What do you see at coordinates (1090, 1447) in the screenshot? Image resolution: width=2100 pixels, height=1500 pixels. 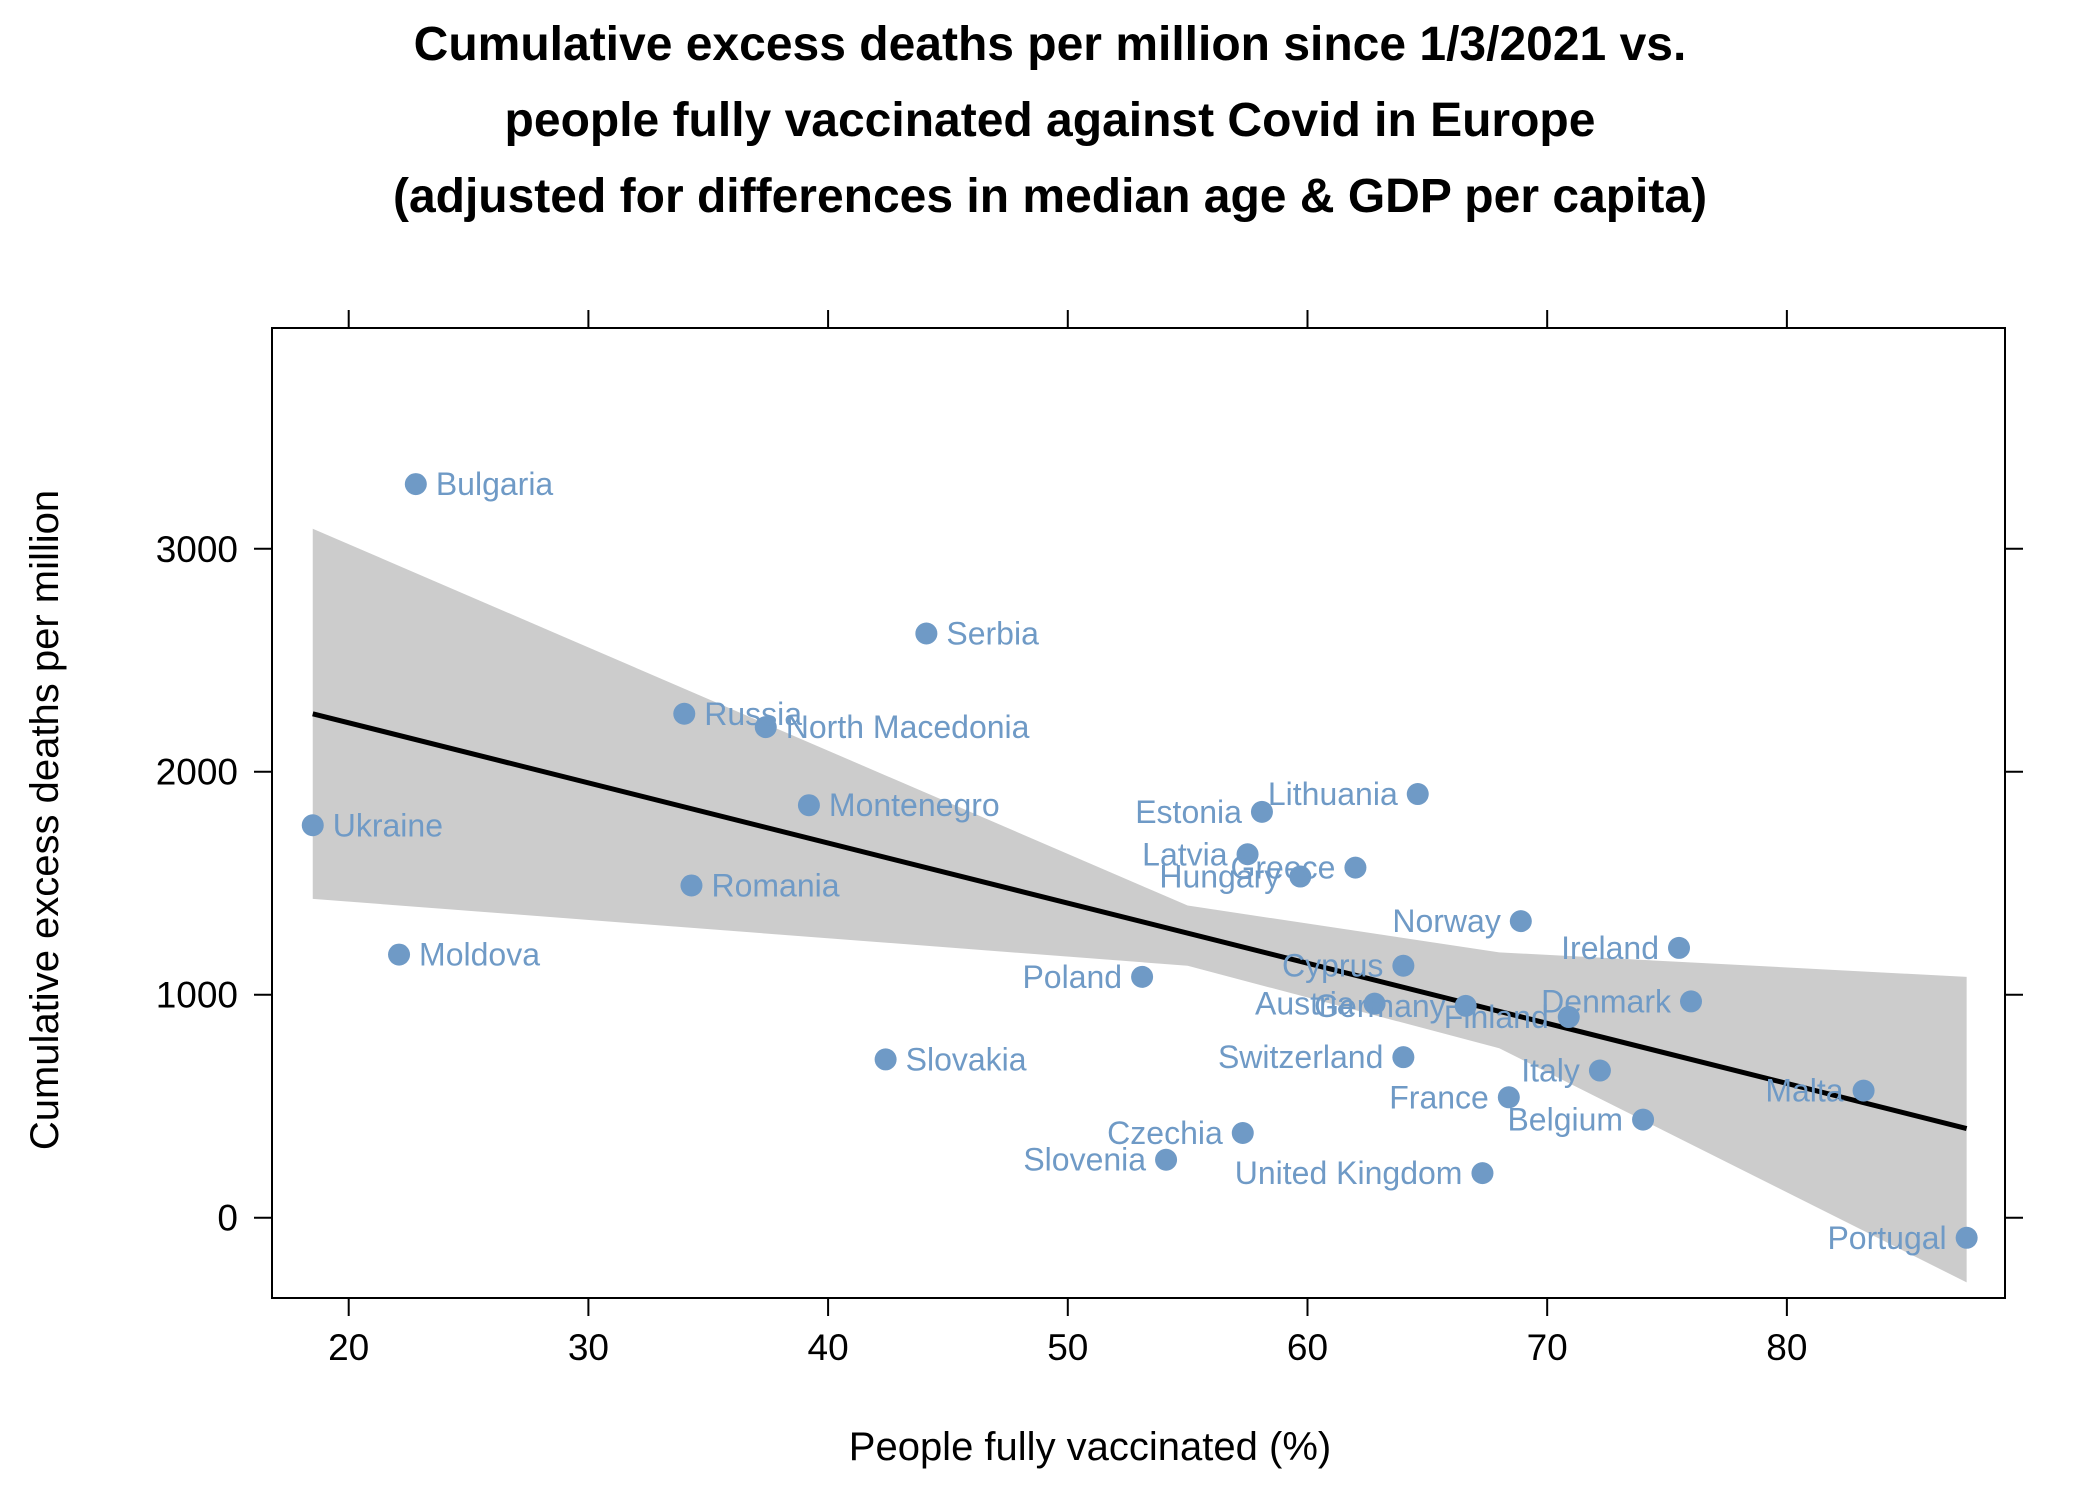 I see `x-axis-label: People fully vaccinated (%)` at bounding box center [1090, 1447].